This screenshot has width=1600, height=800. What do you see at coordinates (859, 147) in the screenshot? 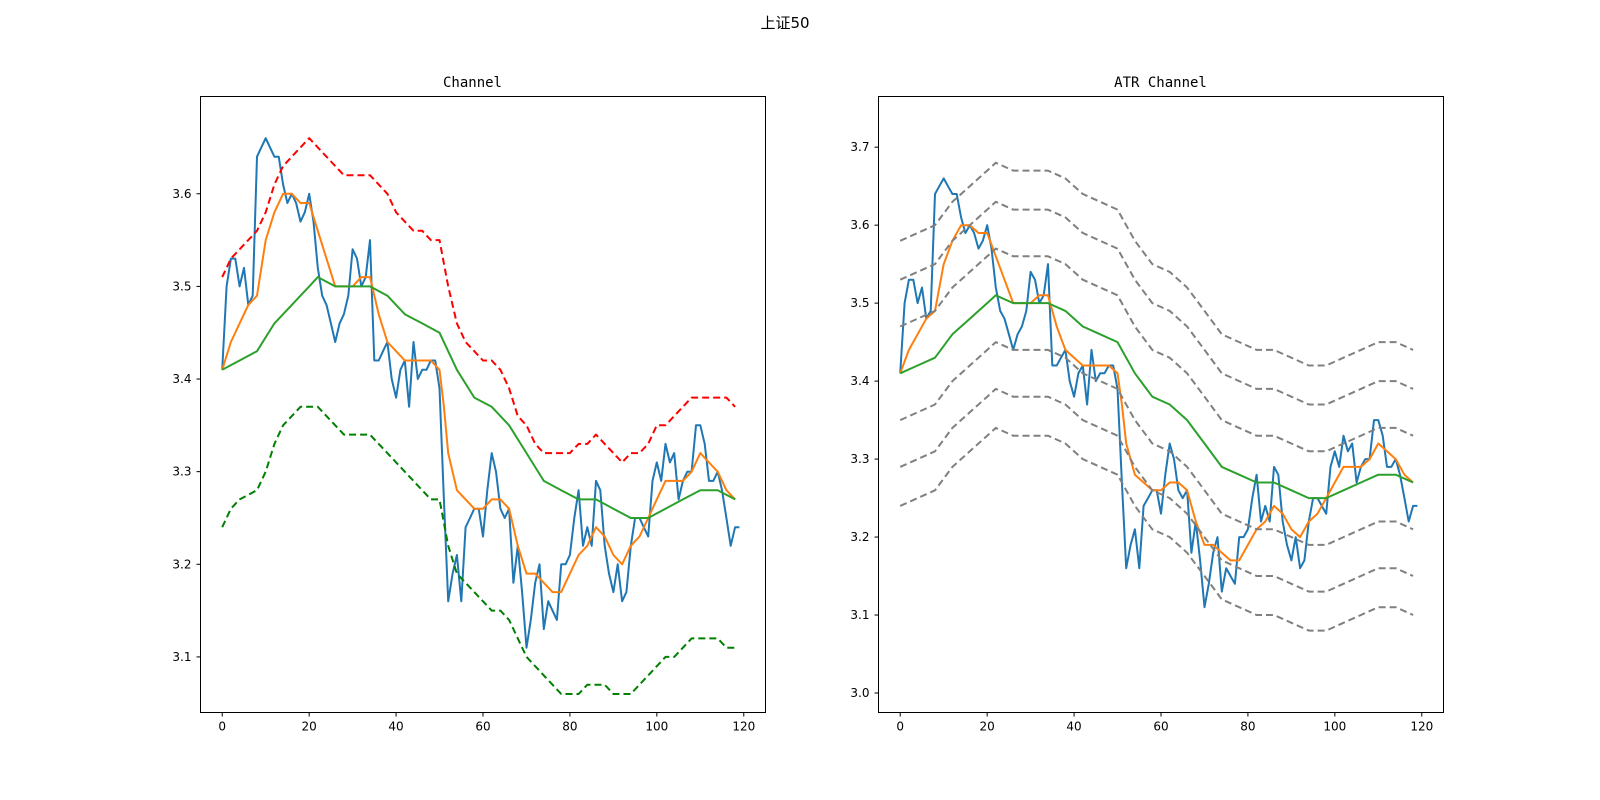
I see `atr-channel-y-tick-label: 3.7` at bounding box center [859, 147].